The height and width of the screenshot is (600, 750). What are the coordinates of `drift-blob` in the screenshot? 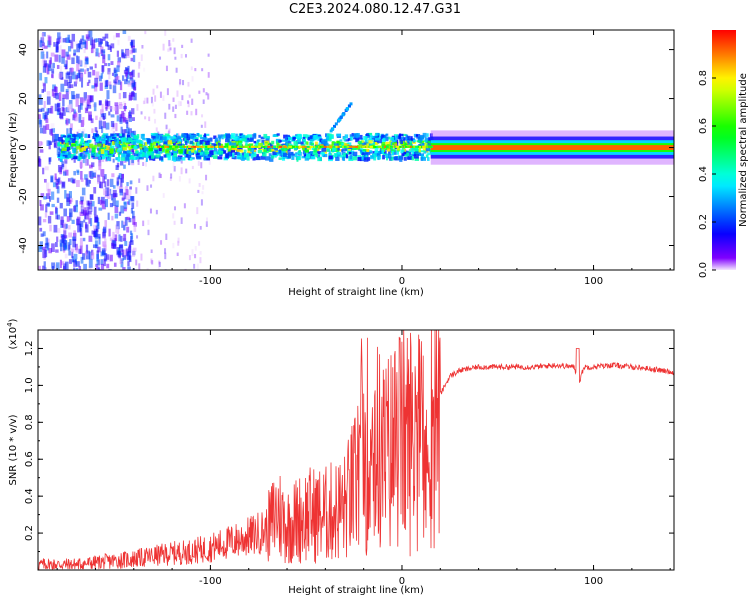 It's located at (333, 129).